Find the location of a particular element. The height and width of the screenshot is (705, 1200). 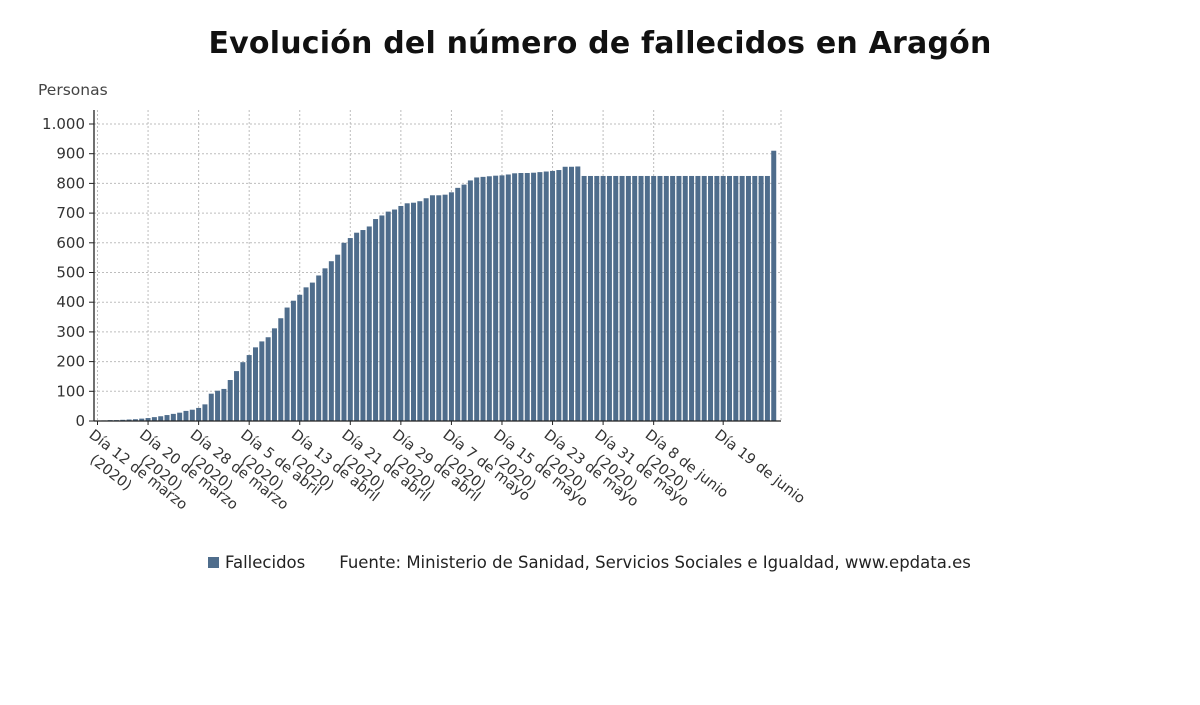

y-tick-label: 800 is located at coordinates (70, 183).